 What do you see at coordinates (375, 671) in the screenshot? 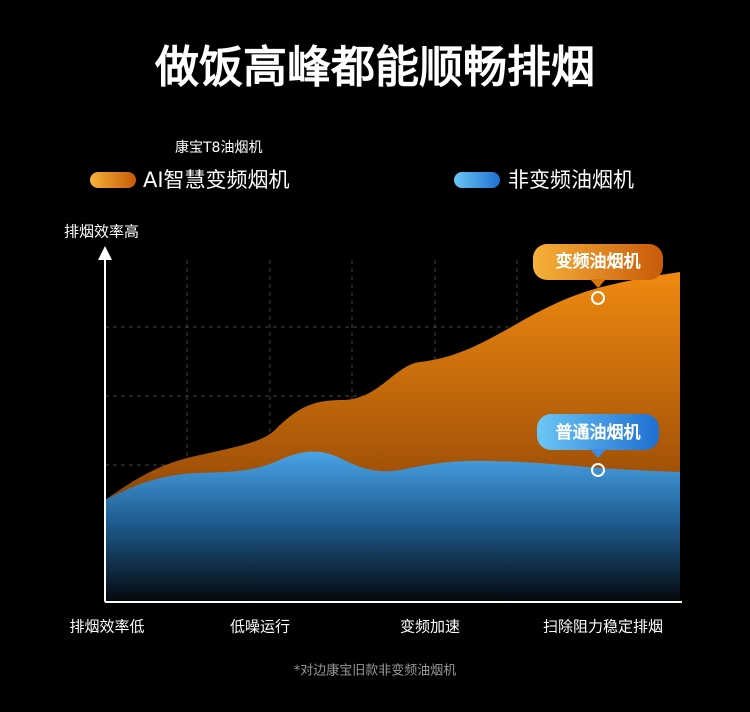
I see `footnote: *对边康宝旧款非变频油烟机` at bounding box center [375, 671].